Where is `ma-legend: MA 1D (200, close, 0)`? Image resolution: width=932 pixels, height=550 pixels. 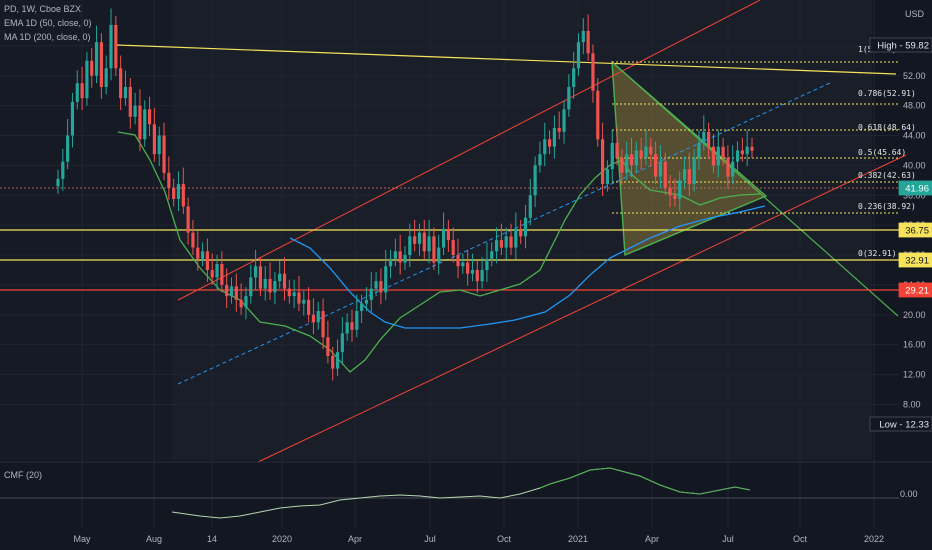
ma-legend: MA 1D (200, close, 0) is located at coordinates (47, 37).